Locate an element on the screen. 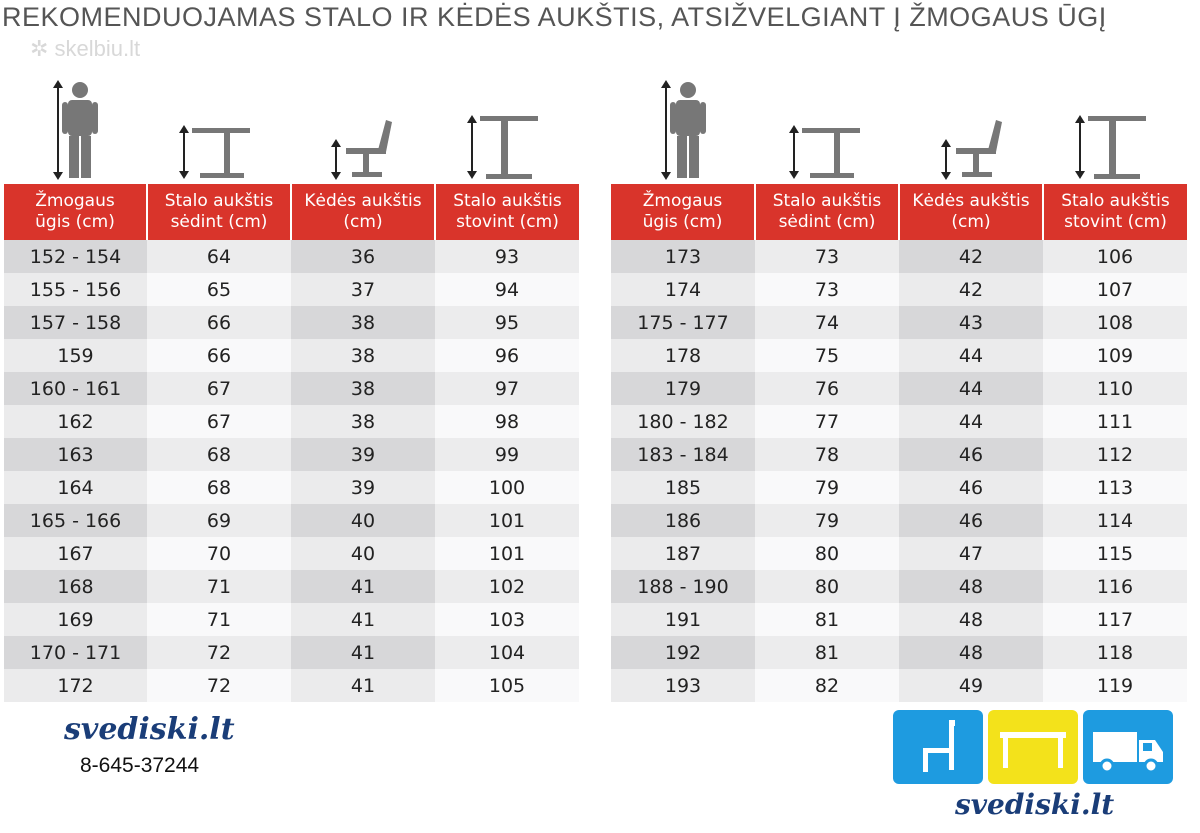 The image size is (1200, 833). cell-standing-desk-height: 109 is located at coordinates (1115, 355).